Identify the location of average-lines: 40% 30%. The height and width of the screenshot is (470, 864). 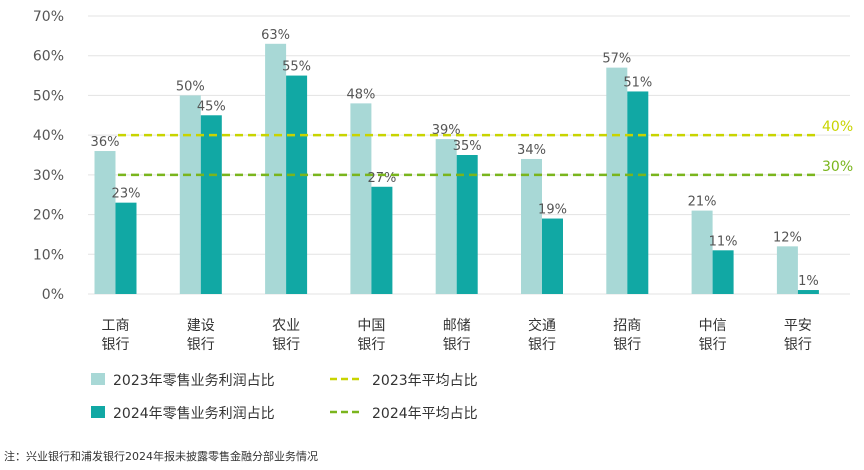
(485, 148).